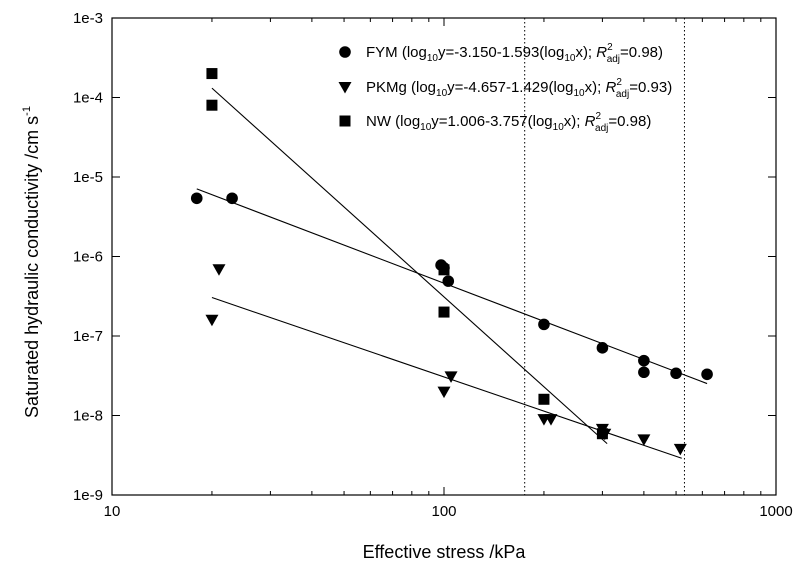 This screenshot has height=570, width=807. Describe the element at coordinates (401, 87) in the screenshot. I see `legend-text-part: PKMg (log` at that location.